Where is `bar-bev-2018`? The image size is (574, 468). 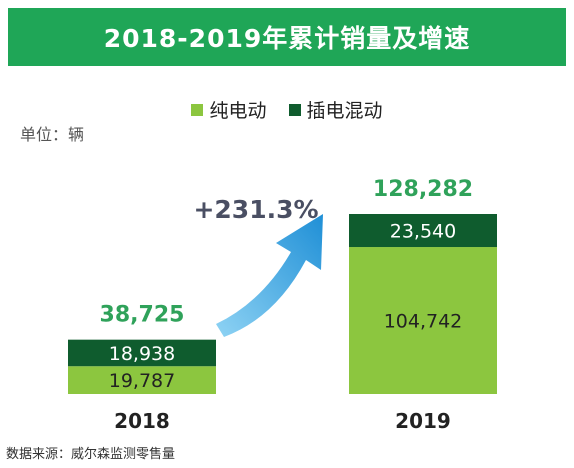
bar-bev-2018 is located at coordinates (142, 380).